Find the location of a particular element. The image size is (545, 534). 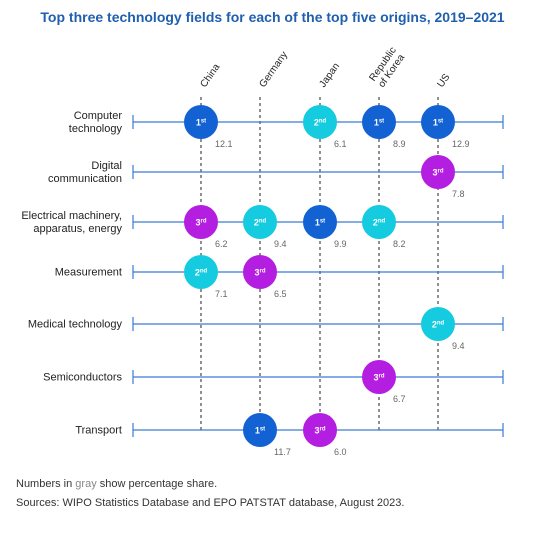

origin-label-line: Japan is located at coordinates (329, 75).